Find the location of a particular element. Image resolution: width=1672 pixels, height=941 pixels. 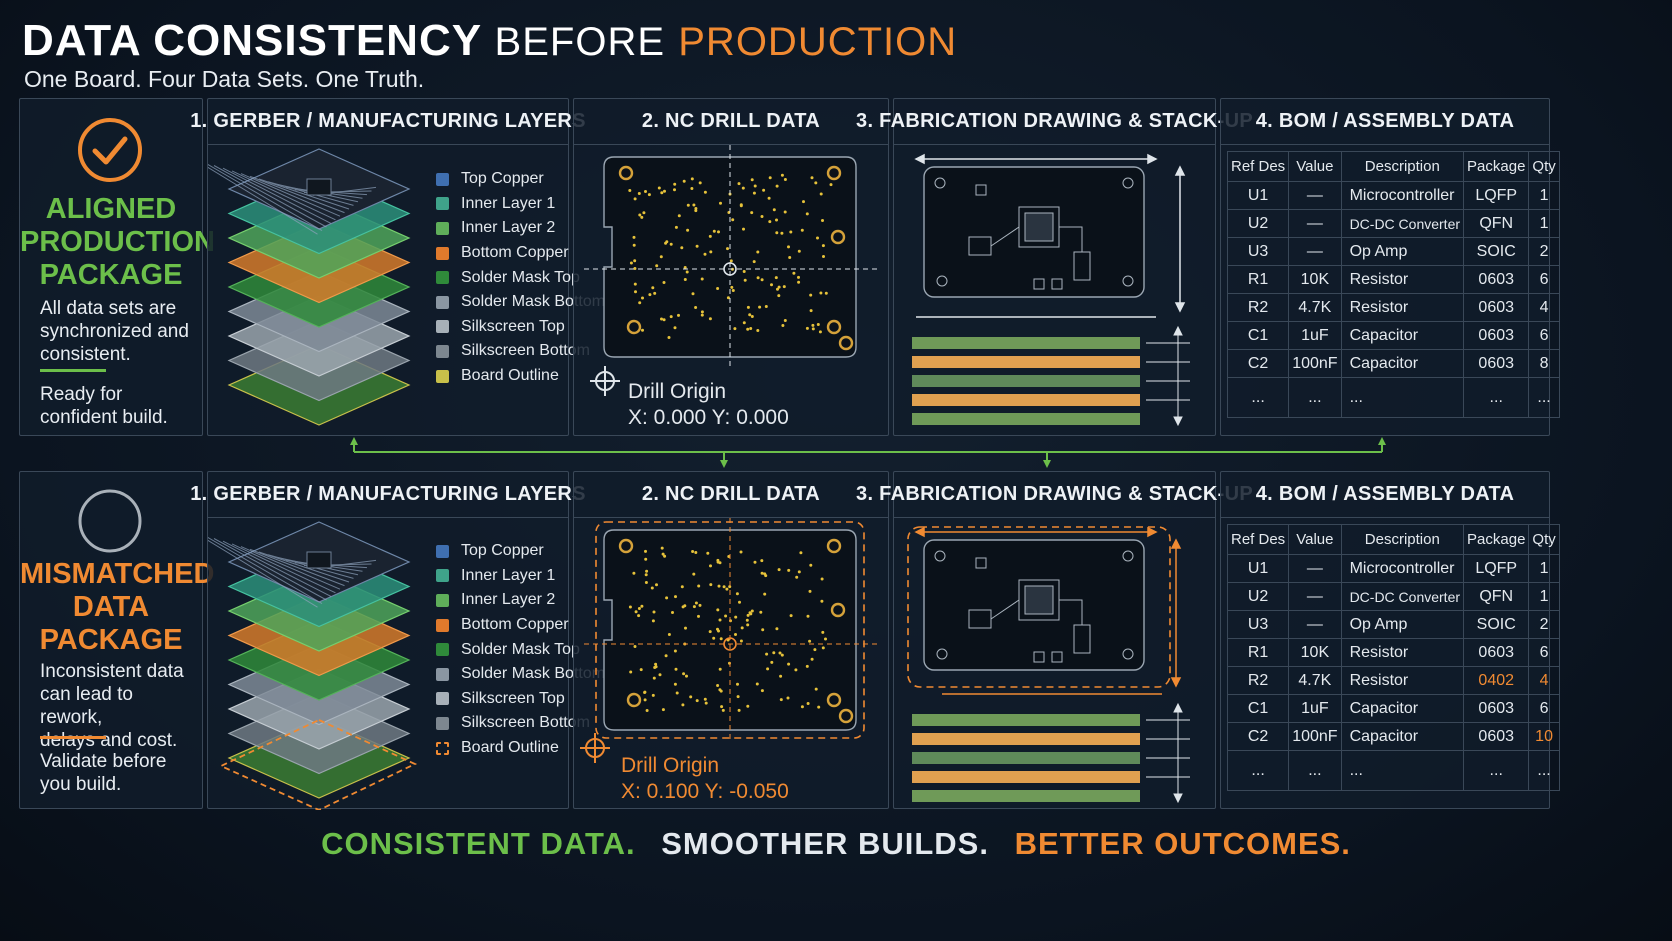

page-subtitle: One Board. Four Data Sets. One Truth. is located at coordinates (224, 79).